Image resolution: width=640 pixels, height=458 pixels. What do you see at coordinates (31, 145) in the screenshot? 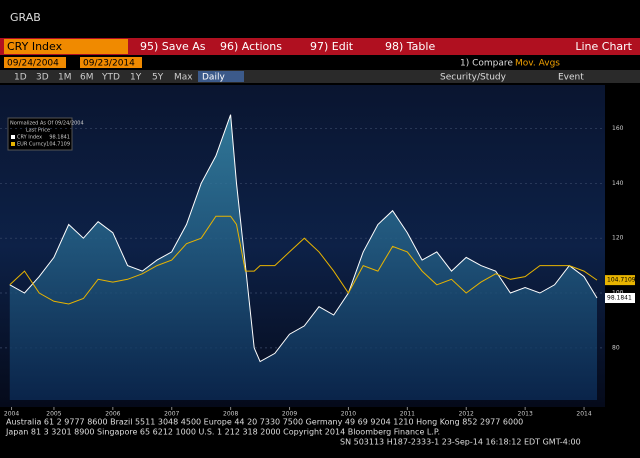
I see `legend-entry: EUR Curncy` at bounding box center [31, 145].